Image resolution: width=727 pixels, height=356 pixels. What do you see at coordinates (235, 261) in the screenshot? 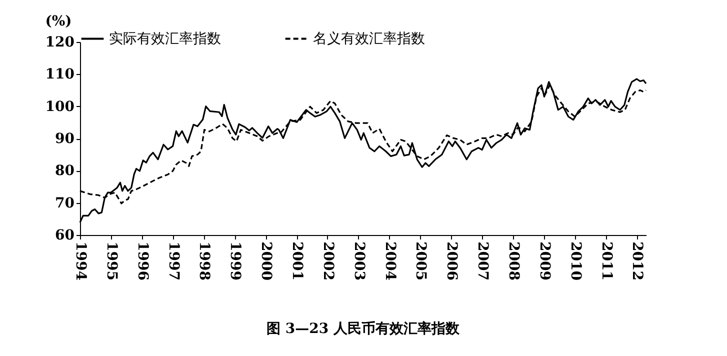
I see `x-tick-label: 1999` at bounding box center [235, 261].